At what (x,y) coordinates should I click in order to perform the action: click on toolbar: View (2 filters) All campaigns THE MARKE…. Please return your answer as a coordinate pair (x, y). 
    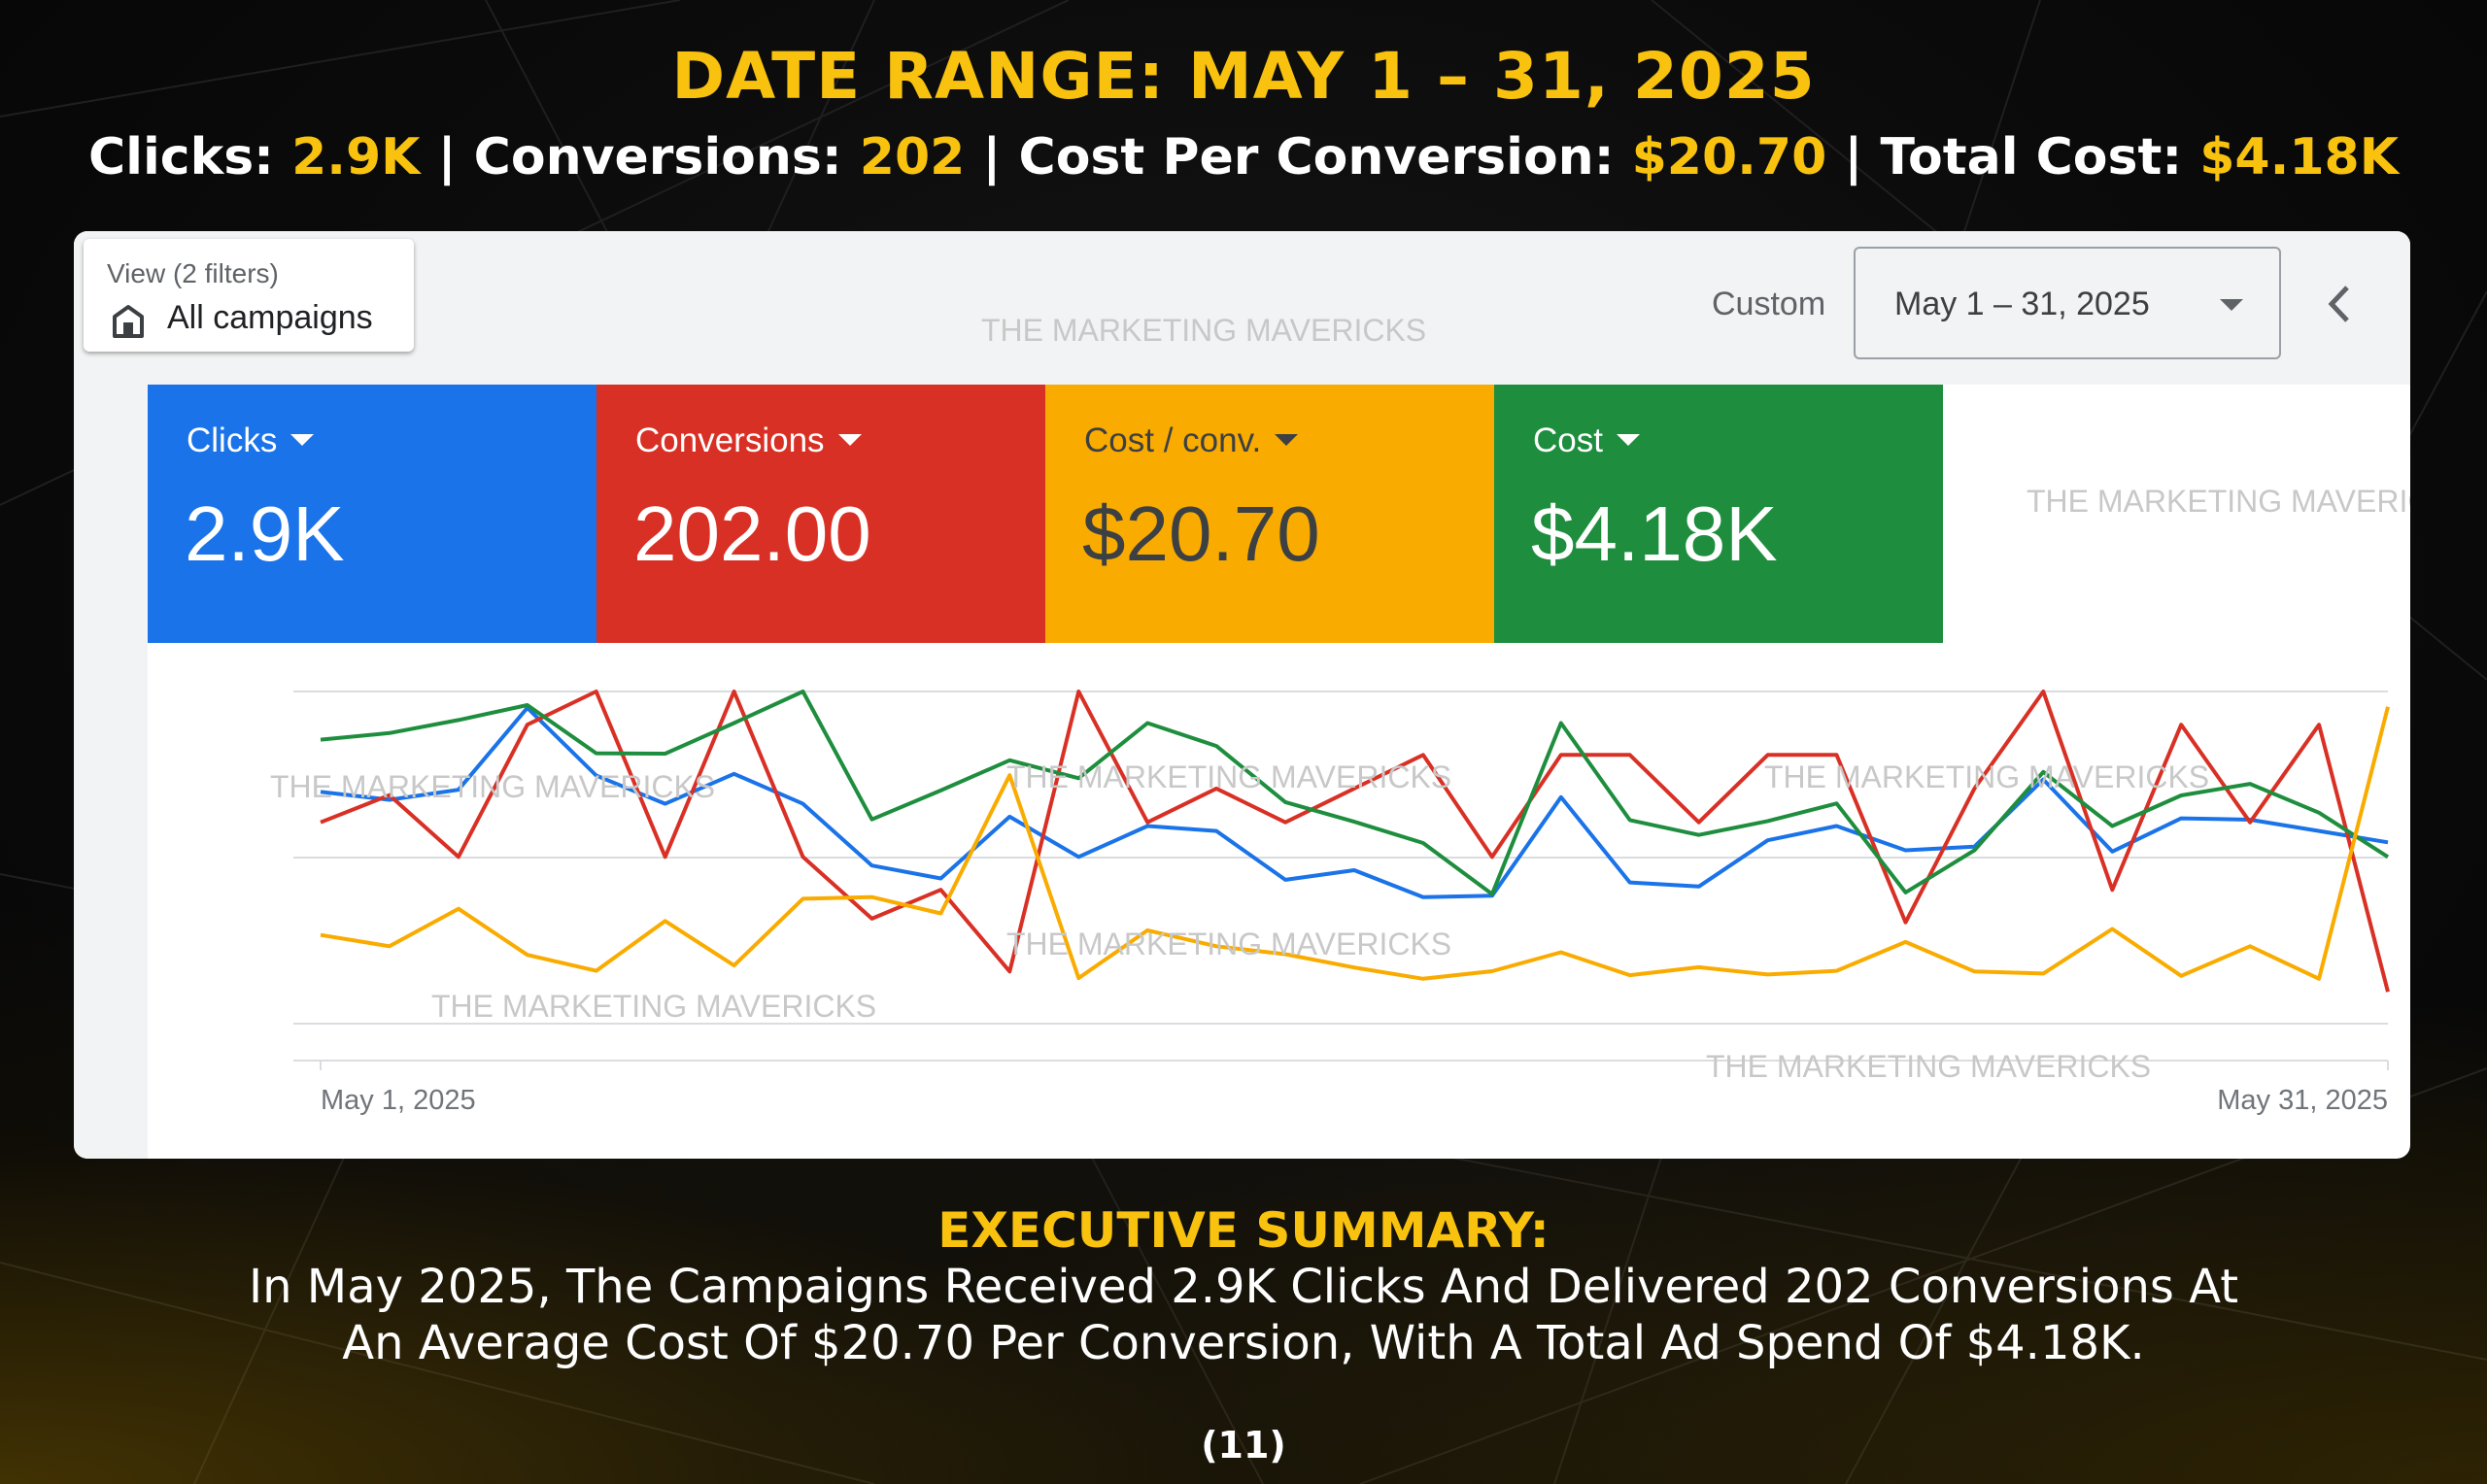
    Looking at the image, I should click on (1242, 308).